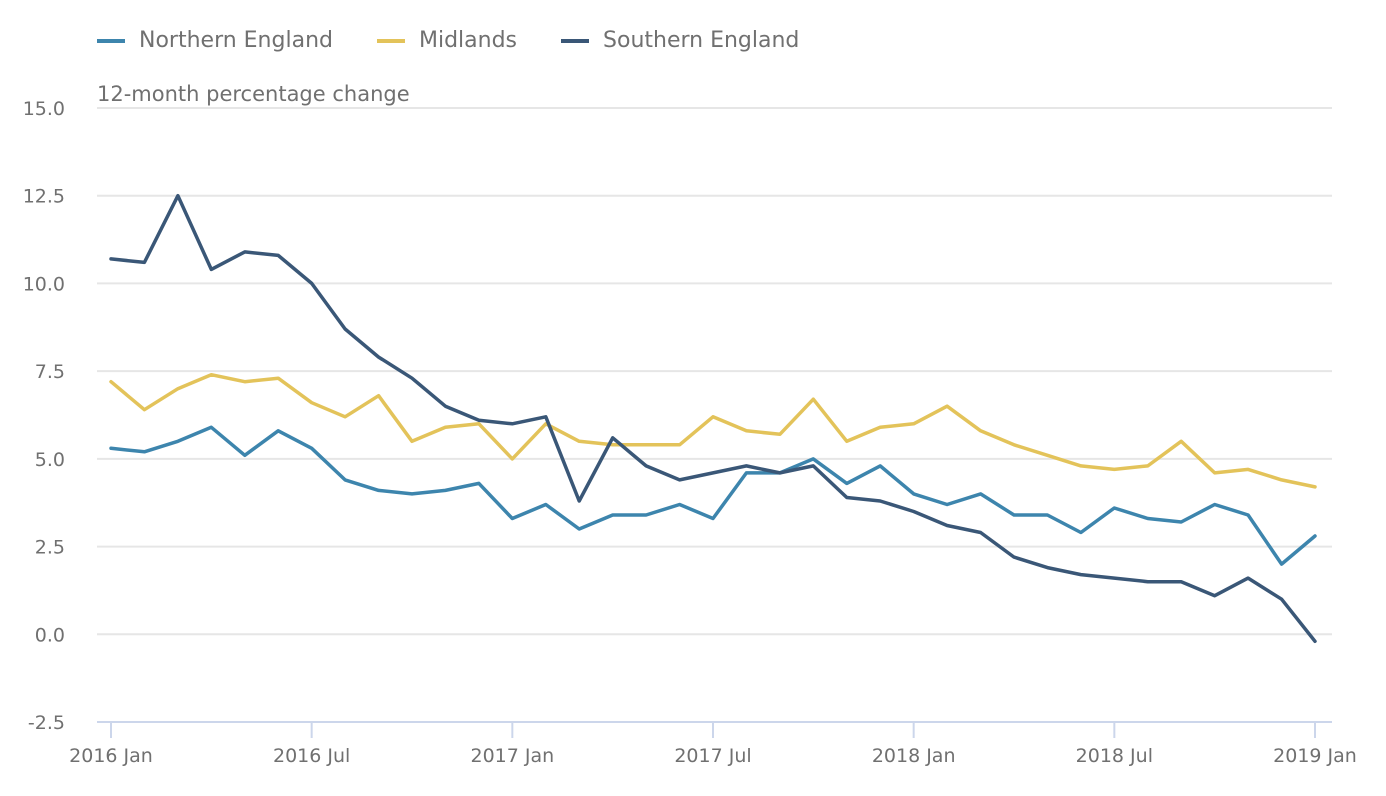  Describe the element at coordinates (44, 197) in the screenshot. I see `y-tick-label: 12.5` at that location.